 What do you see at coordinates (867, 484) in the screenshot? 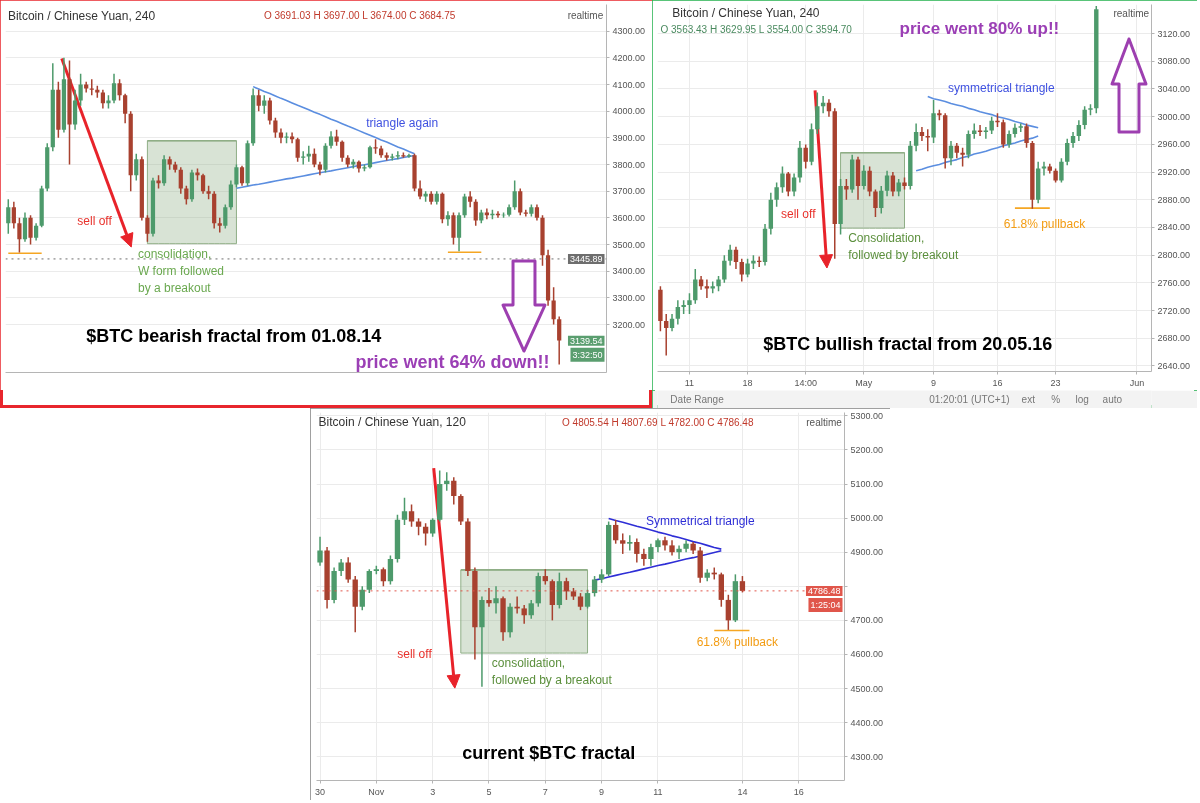
I see `y-tick-label: 5100.00` at bounding box center [867, 484].